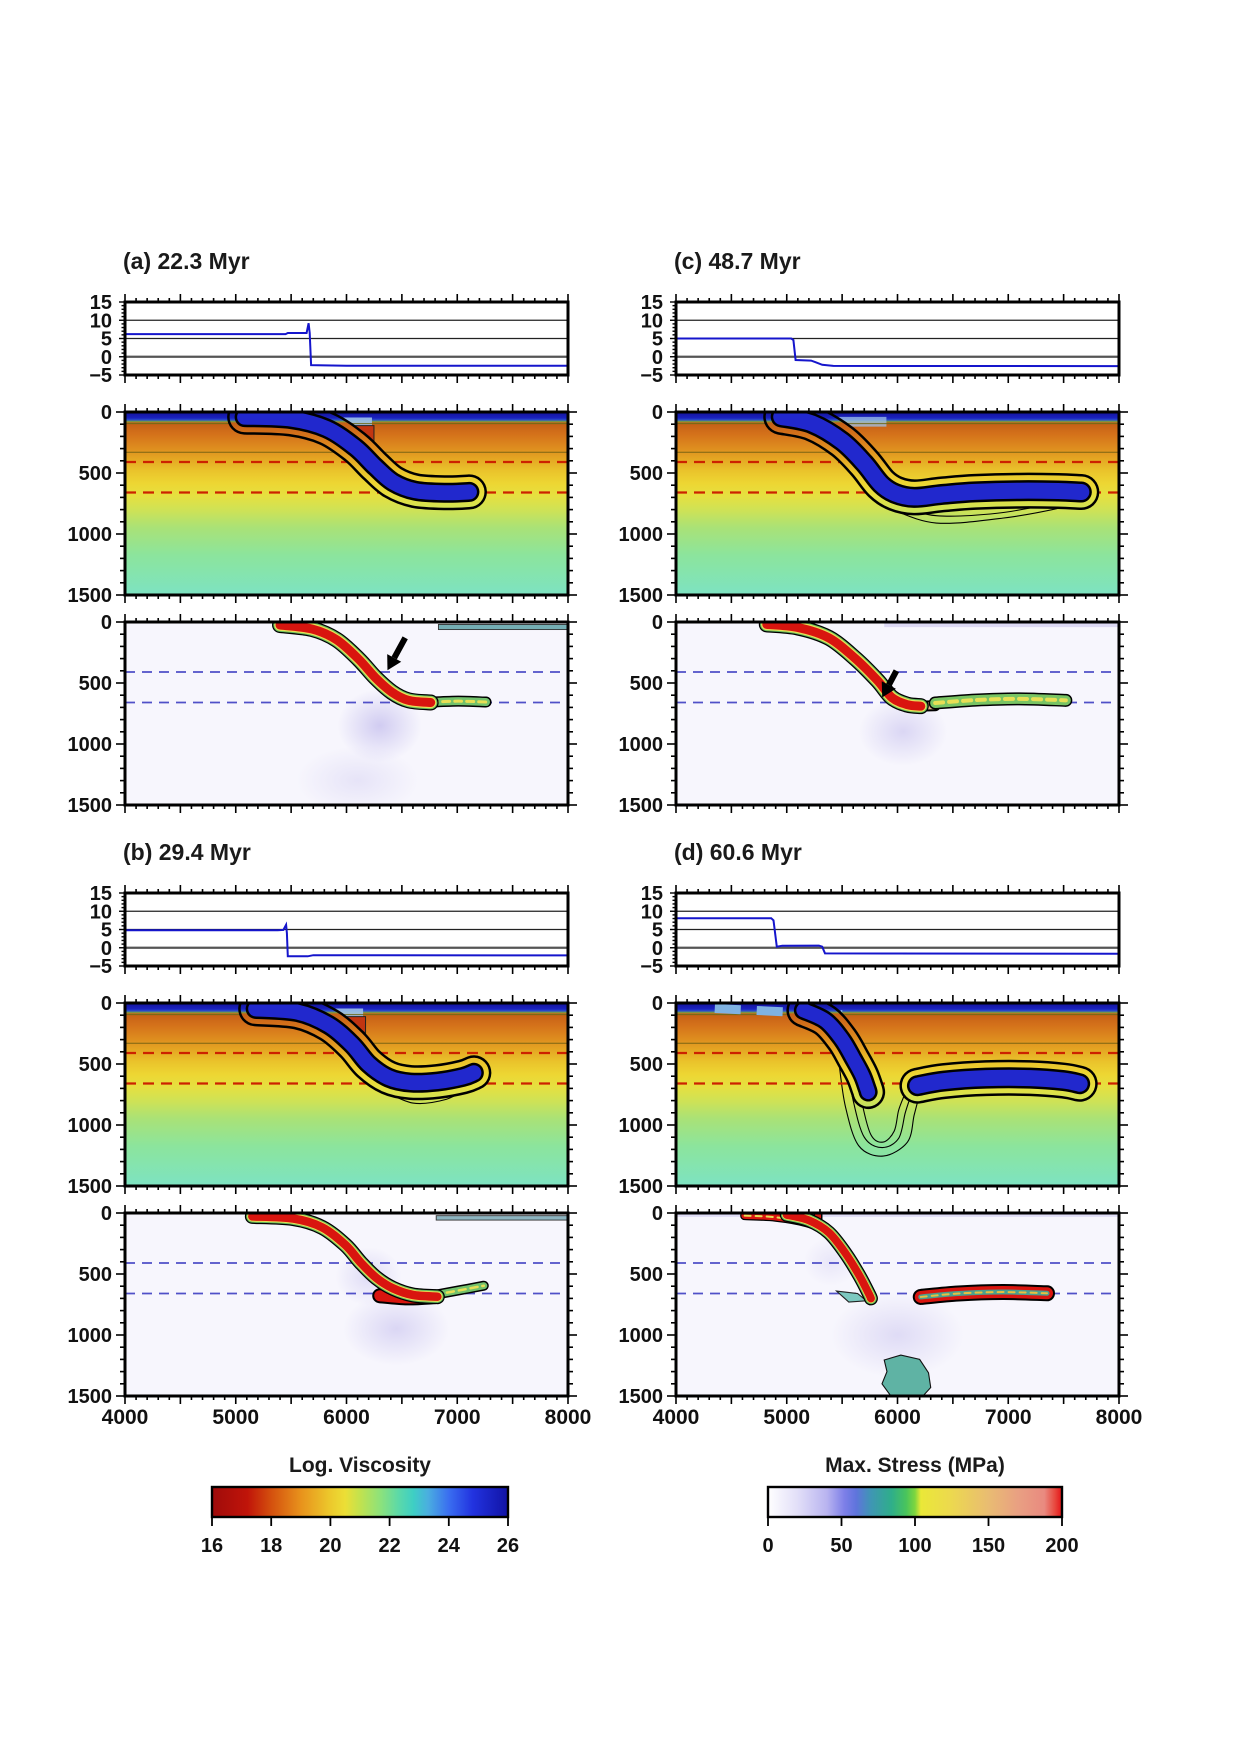  I want to click on panel-a-stress-map: 0 500 1000 1500, so click(322, 714).